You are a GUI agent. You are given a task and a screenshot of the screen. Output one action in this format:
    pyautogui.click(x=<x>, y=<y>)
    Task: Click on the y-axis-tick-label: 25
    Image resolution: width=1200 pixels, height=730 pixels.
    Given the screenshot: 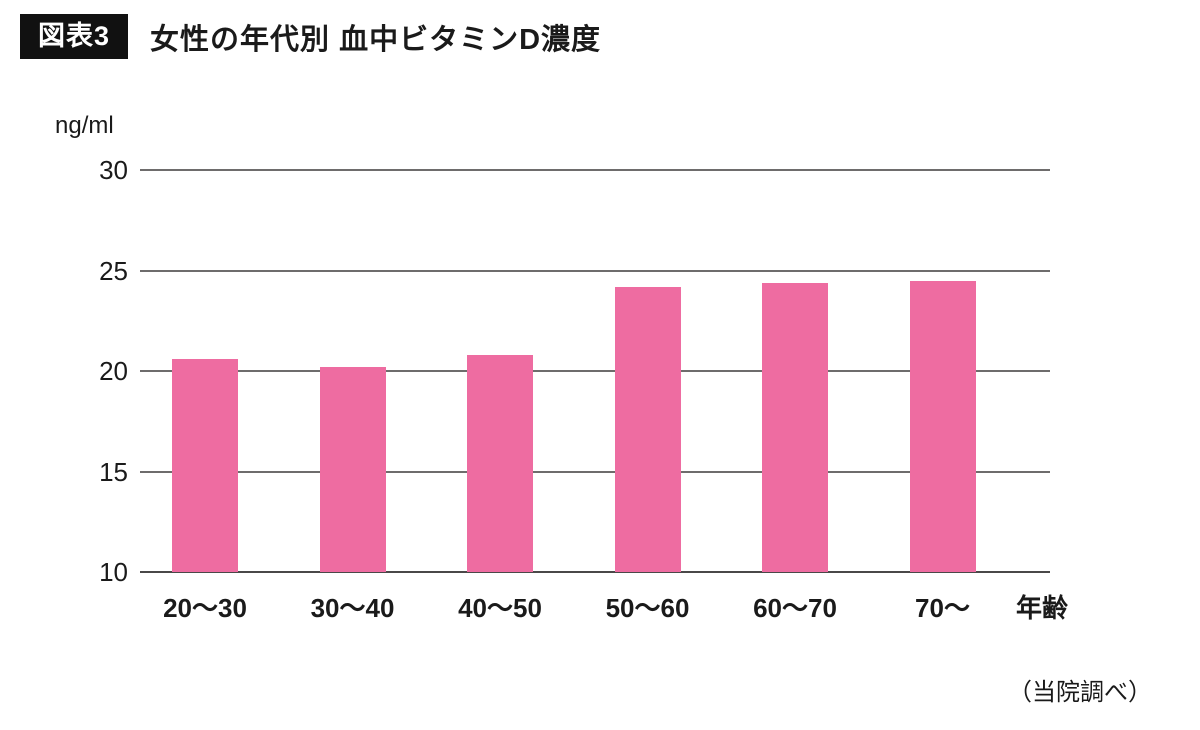 What is the action you would take?
    pyautogui.click(x=113, y=270)
    